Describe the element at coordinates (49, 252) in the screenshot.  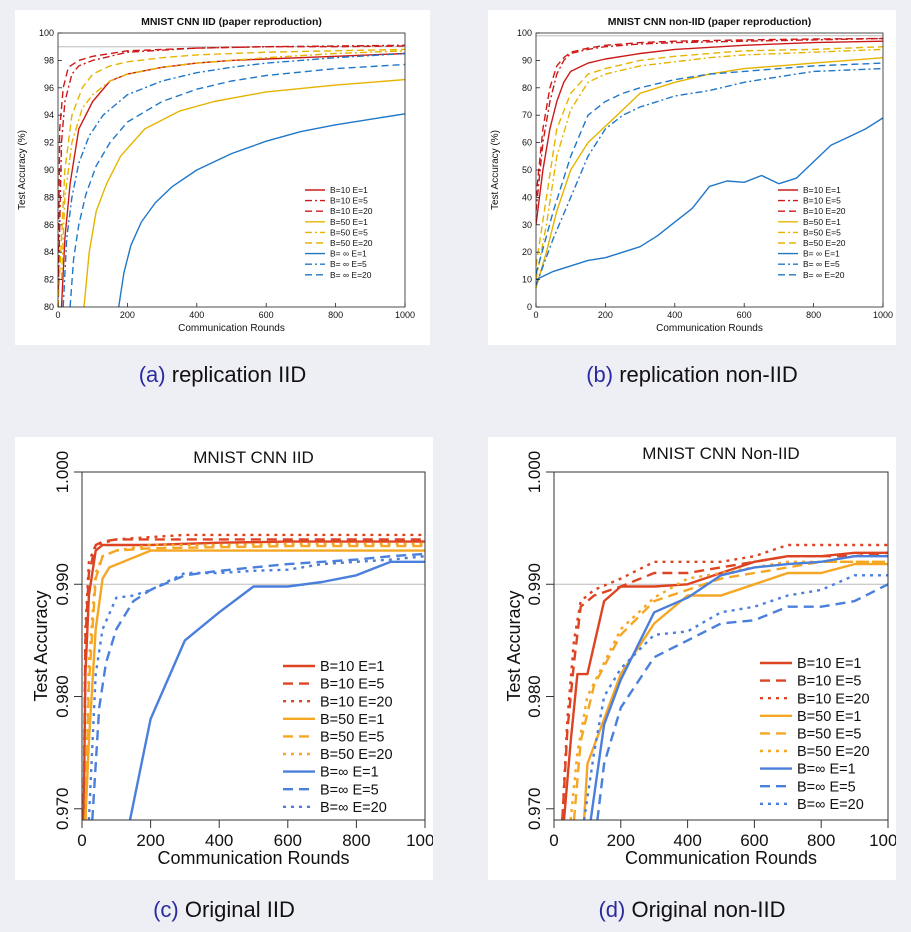
I see `y-tick-label: 84` at that location.